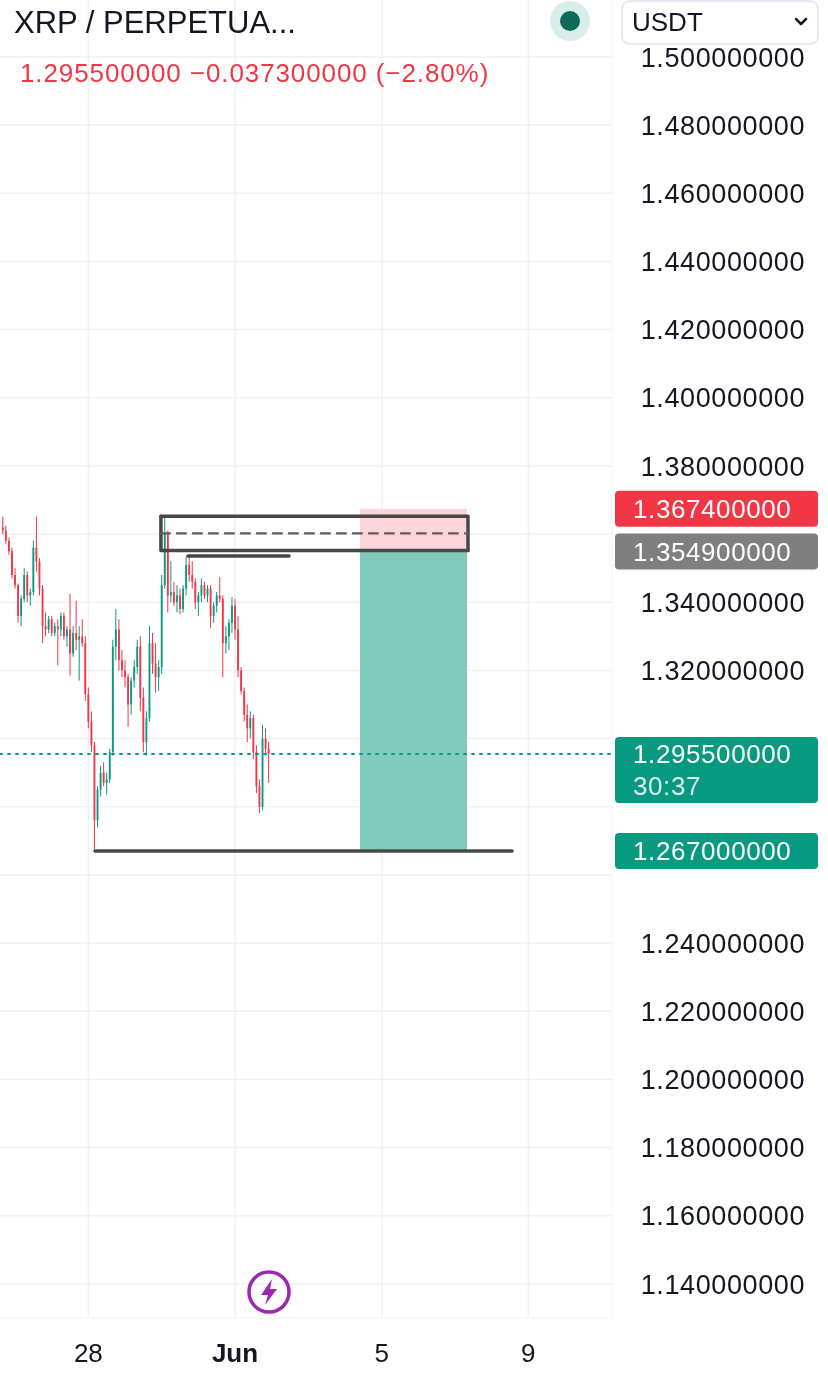 The image size is (828, 1375). What do you see at coordinates (722, 262) in the screenshot?
I see `y-tick-label: 1.440000000` at bounding box center [722, 262].